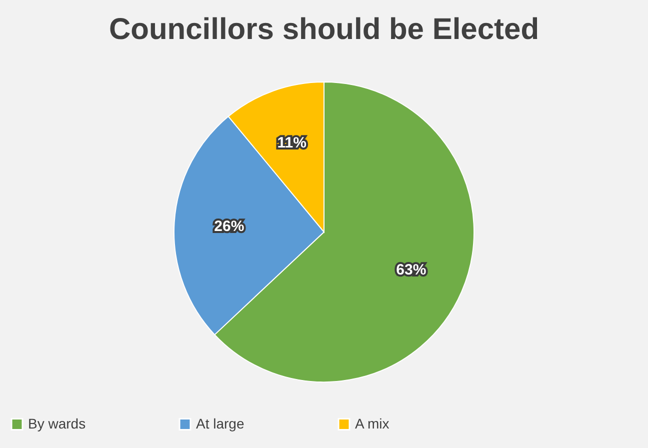 The image size is (648, 448). I want to click on chart-title: Councillors should be Elected, so click(324, 29).